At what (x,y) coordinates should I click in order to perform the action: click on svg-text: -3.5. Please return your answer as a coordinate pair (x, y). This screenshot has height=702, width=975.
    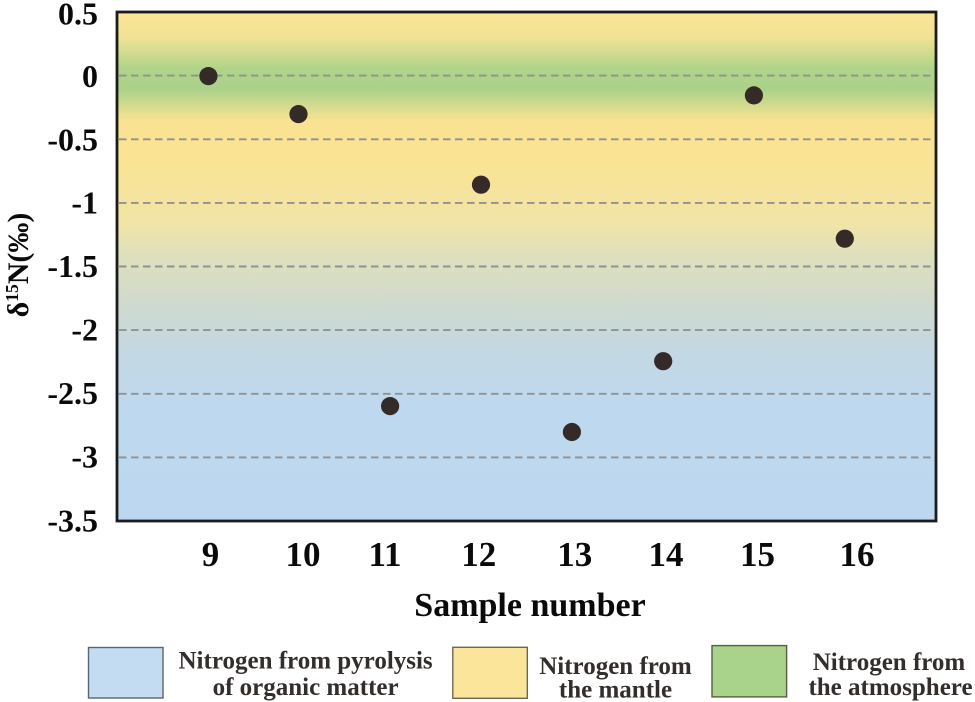
    Looking at the image, I should click on (72, 520).